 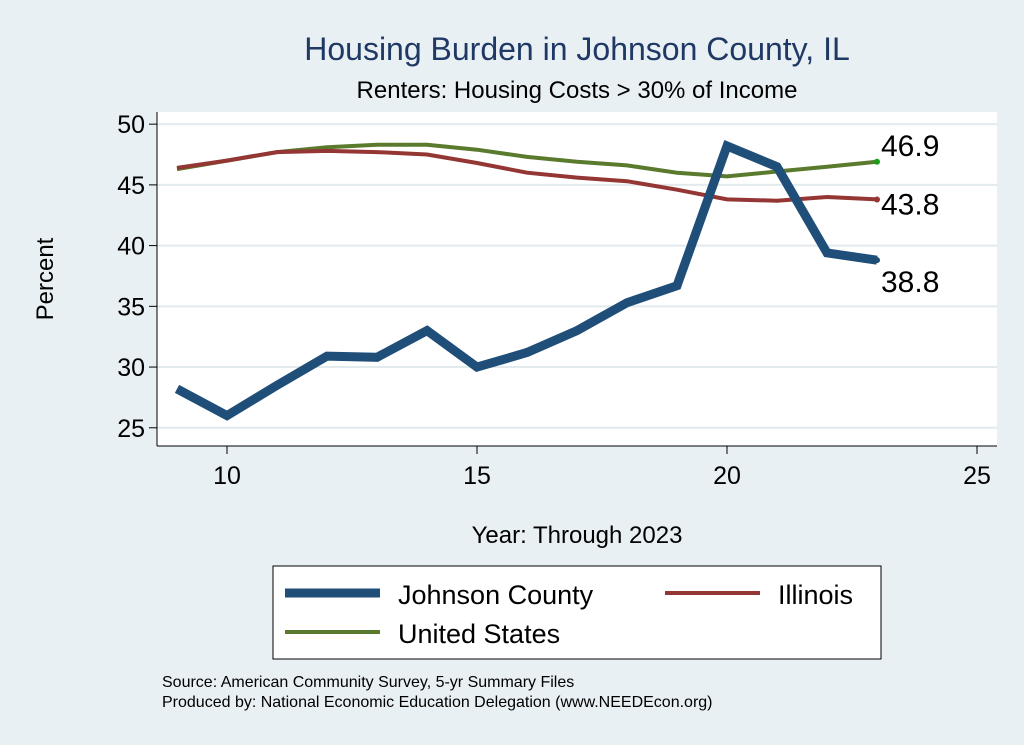 I want to click on y-tick-label-50: 50, so click(x=131, y=125).